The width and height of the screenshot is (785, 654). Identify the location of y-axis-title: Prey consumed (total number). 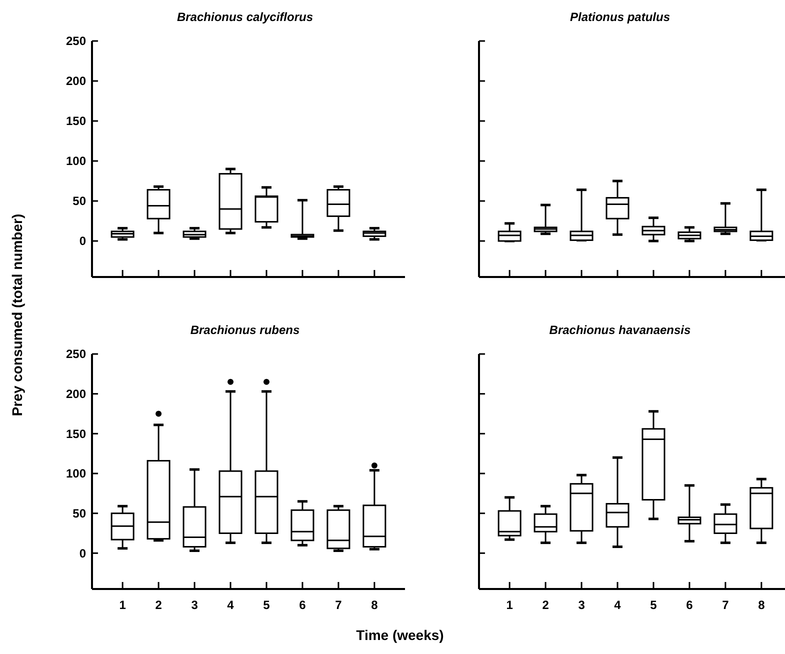
(17, 315).